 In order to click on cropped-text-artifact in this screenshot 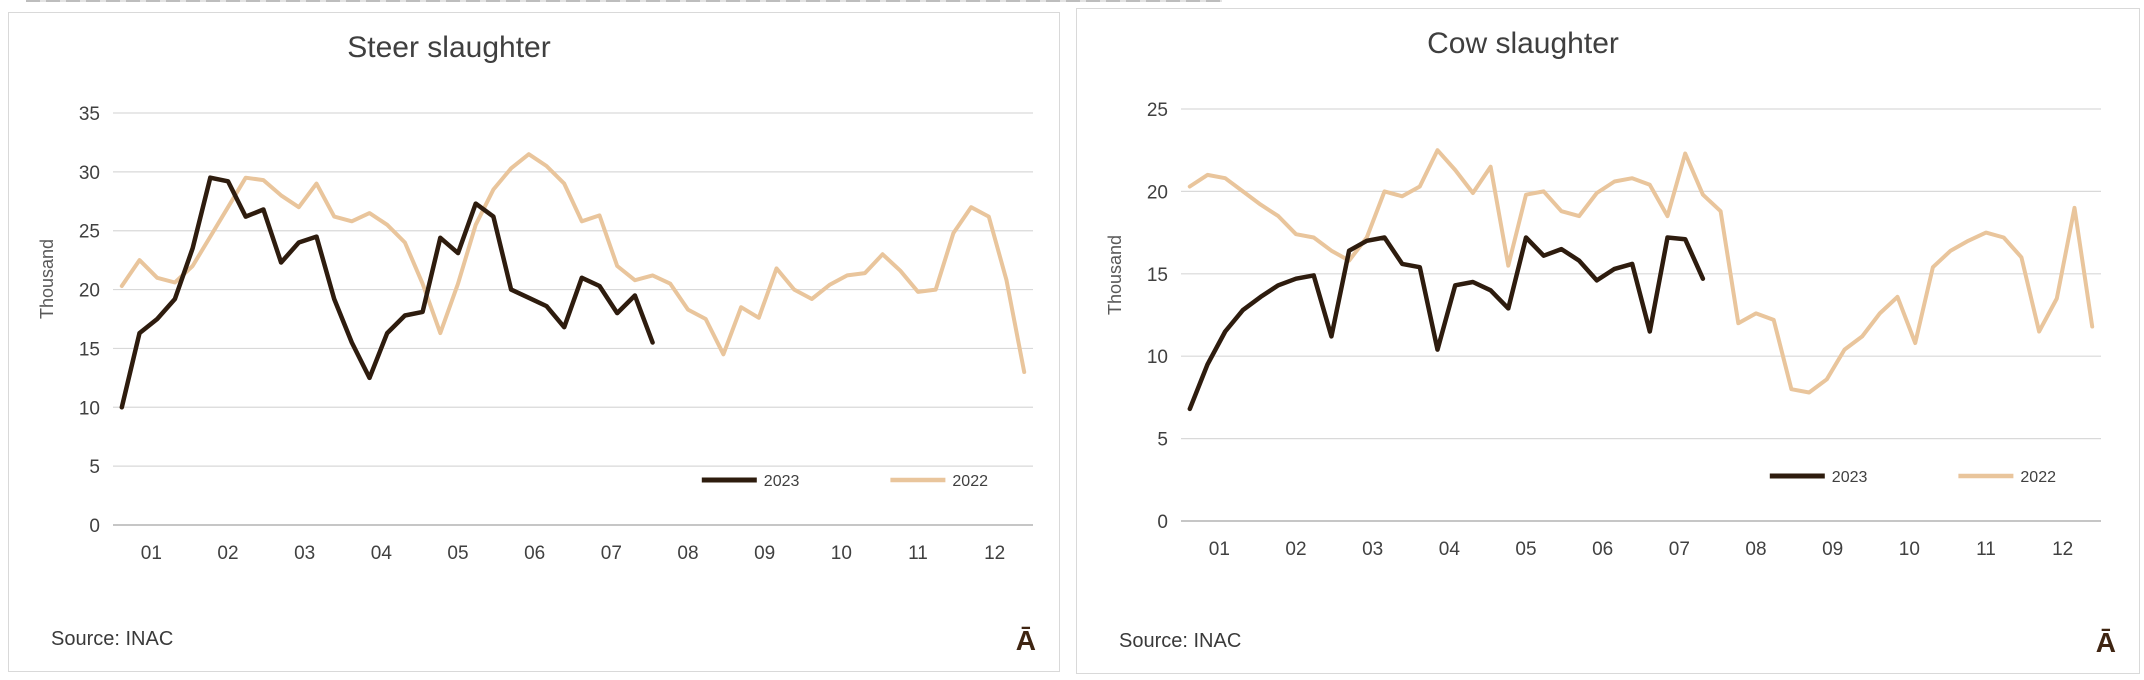, I will do `click(624, 1)`.